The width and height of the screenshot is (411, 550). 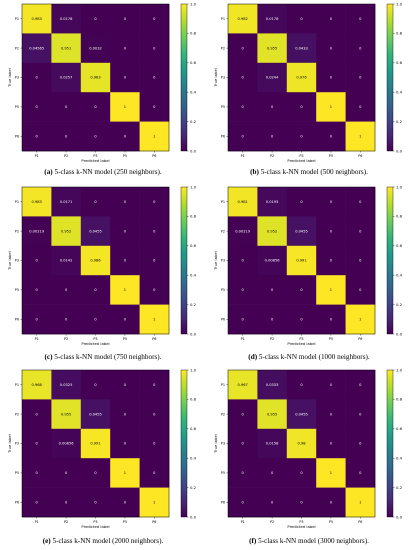 What do you see at coordinates (272, 19) in the screenshot?
I see `cell-value: 0.0178` at bounding box center [272, 19].